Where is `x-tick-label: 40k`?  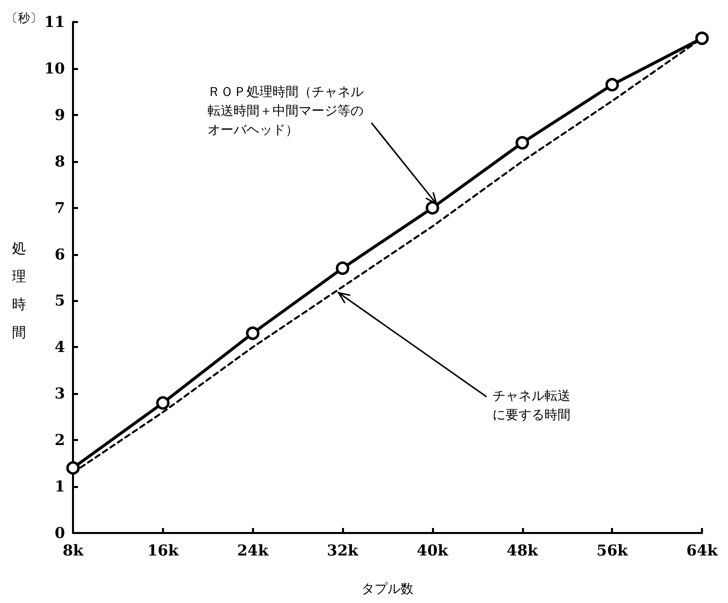
x-tick-label: 40k is located at coordinates (432, 551).